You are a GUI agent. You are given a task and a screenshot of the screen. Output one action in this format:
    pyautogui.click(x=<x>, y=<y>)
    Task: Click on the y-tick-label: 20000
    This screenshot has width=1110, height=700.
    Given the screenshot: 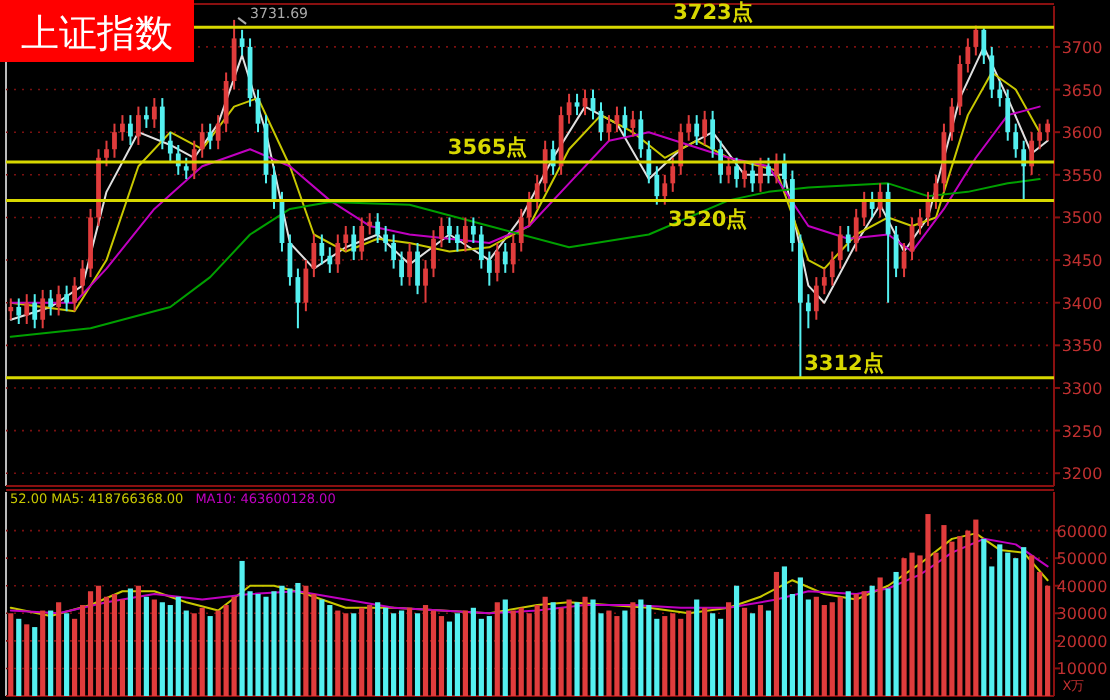 What is the action you would take?
    pyautogui.click(x=1082, y=641)
    